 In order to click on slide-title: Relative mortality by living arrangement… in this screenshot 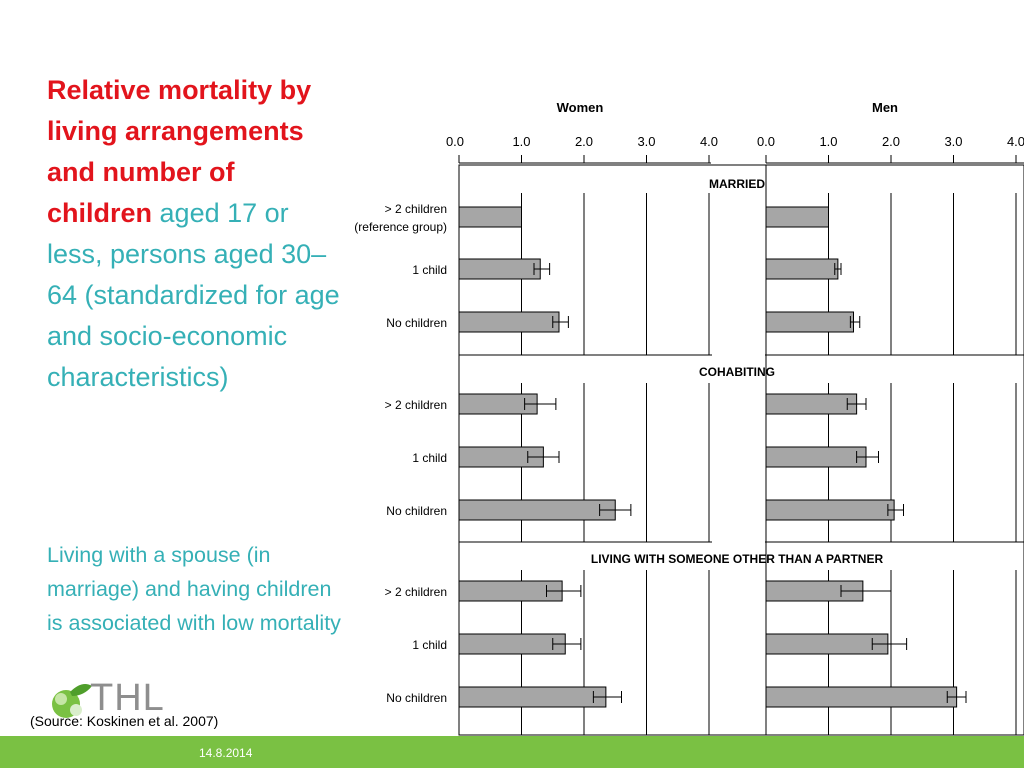, I will do `click(197, 234)`.